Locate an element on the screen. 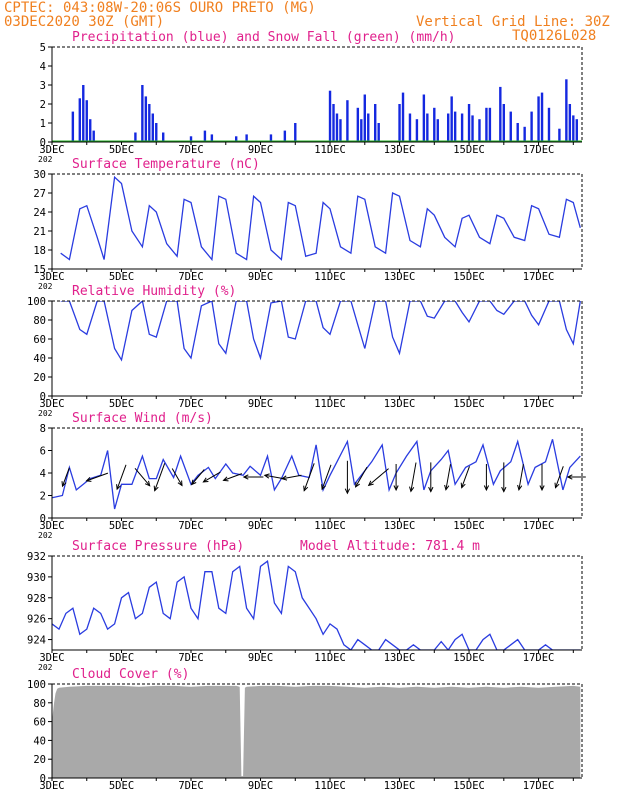  rh-title: Relative Humidity (%) is located at coordinates (154, 291).